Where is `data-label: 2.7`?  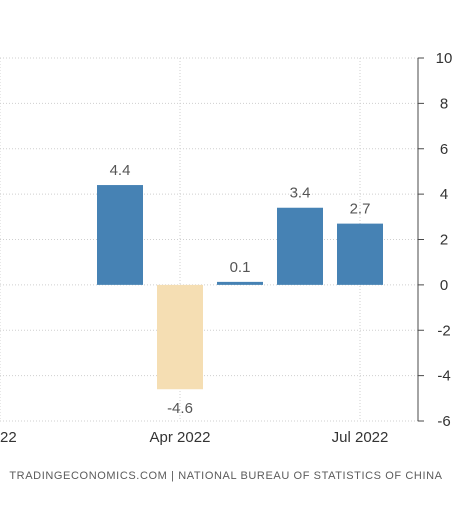
data-label: 2.7 is located at coordinates (360, 209).